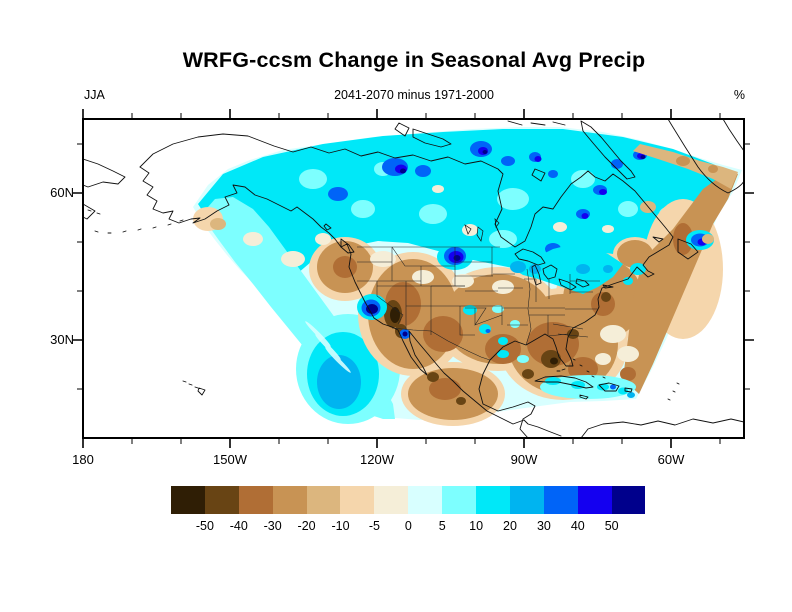  Describe the element at coordinates (671, 459) in the screenshot. I see `x-axis-label-60w: 60W` at that location.